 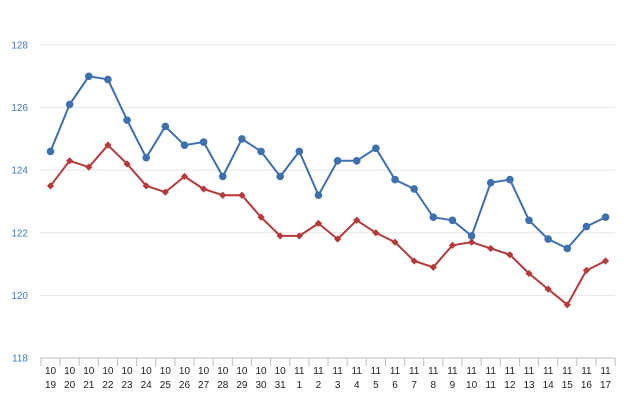 I want to click on x-tick-label-day: 10, so click(x=472, y=385).